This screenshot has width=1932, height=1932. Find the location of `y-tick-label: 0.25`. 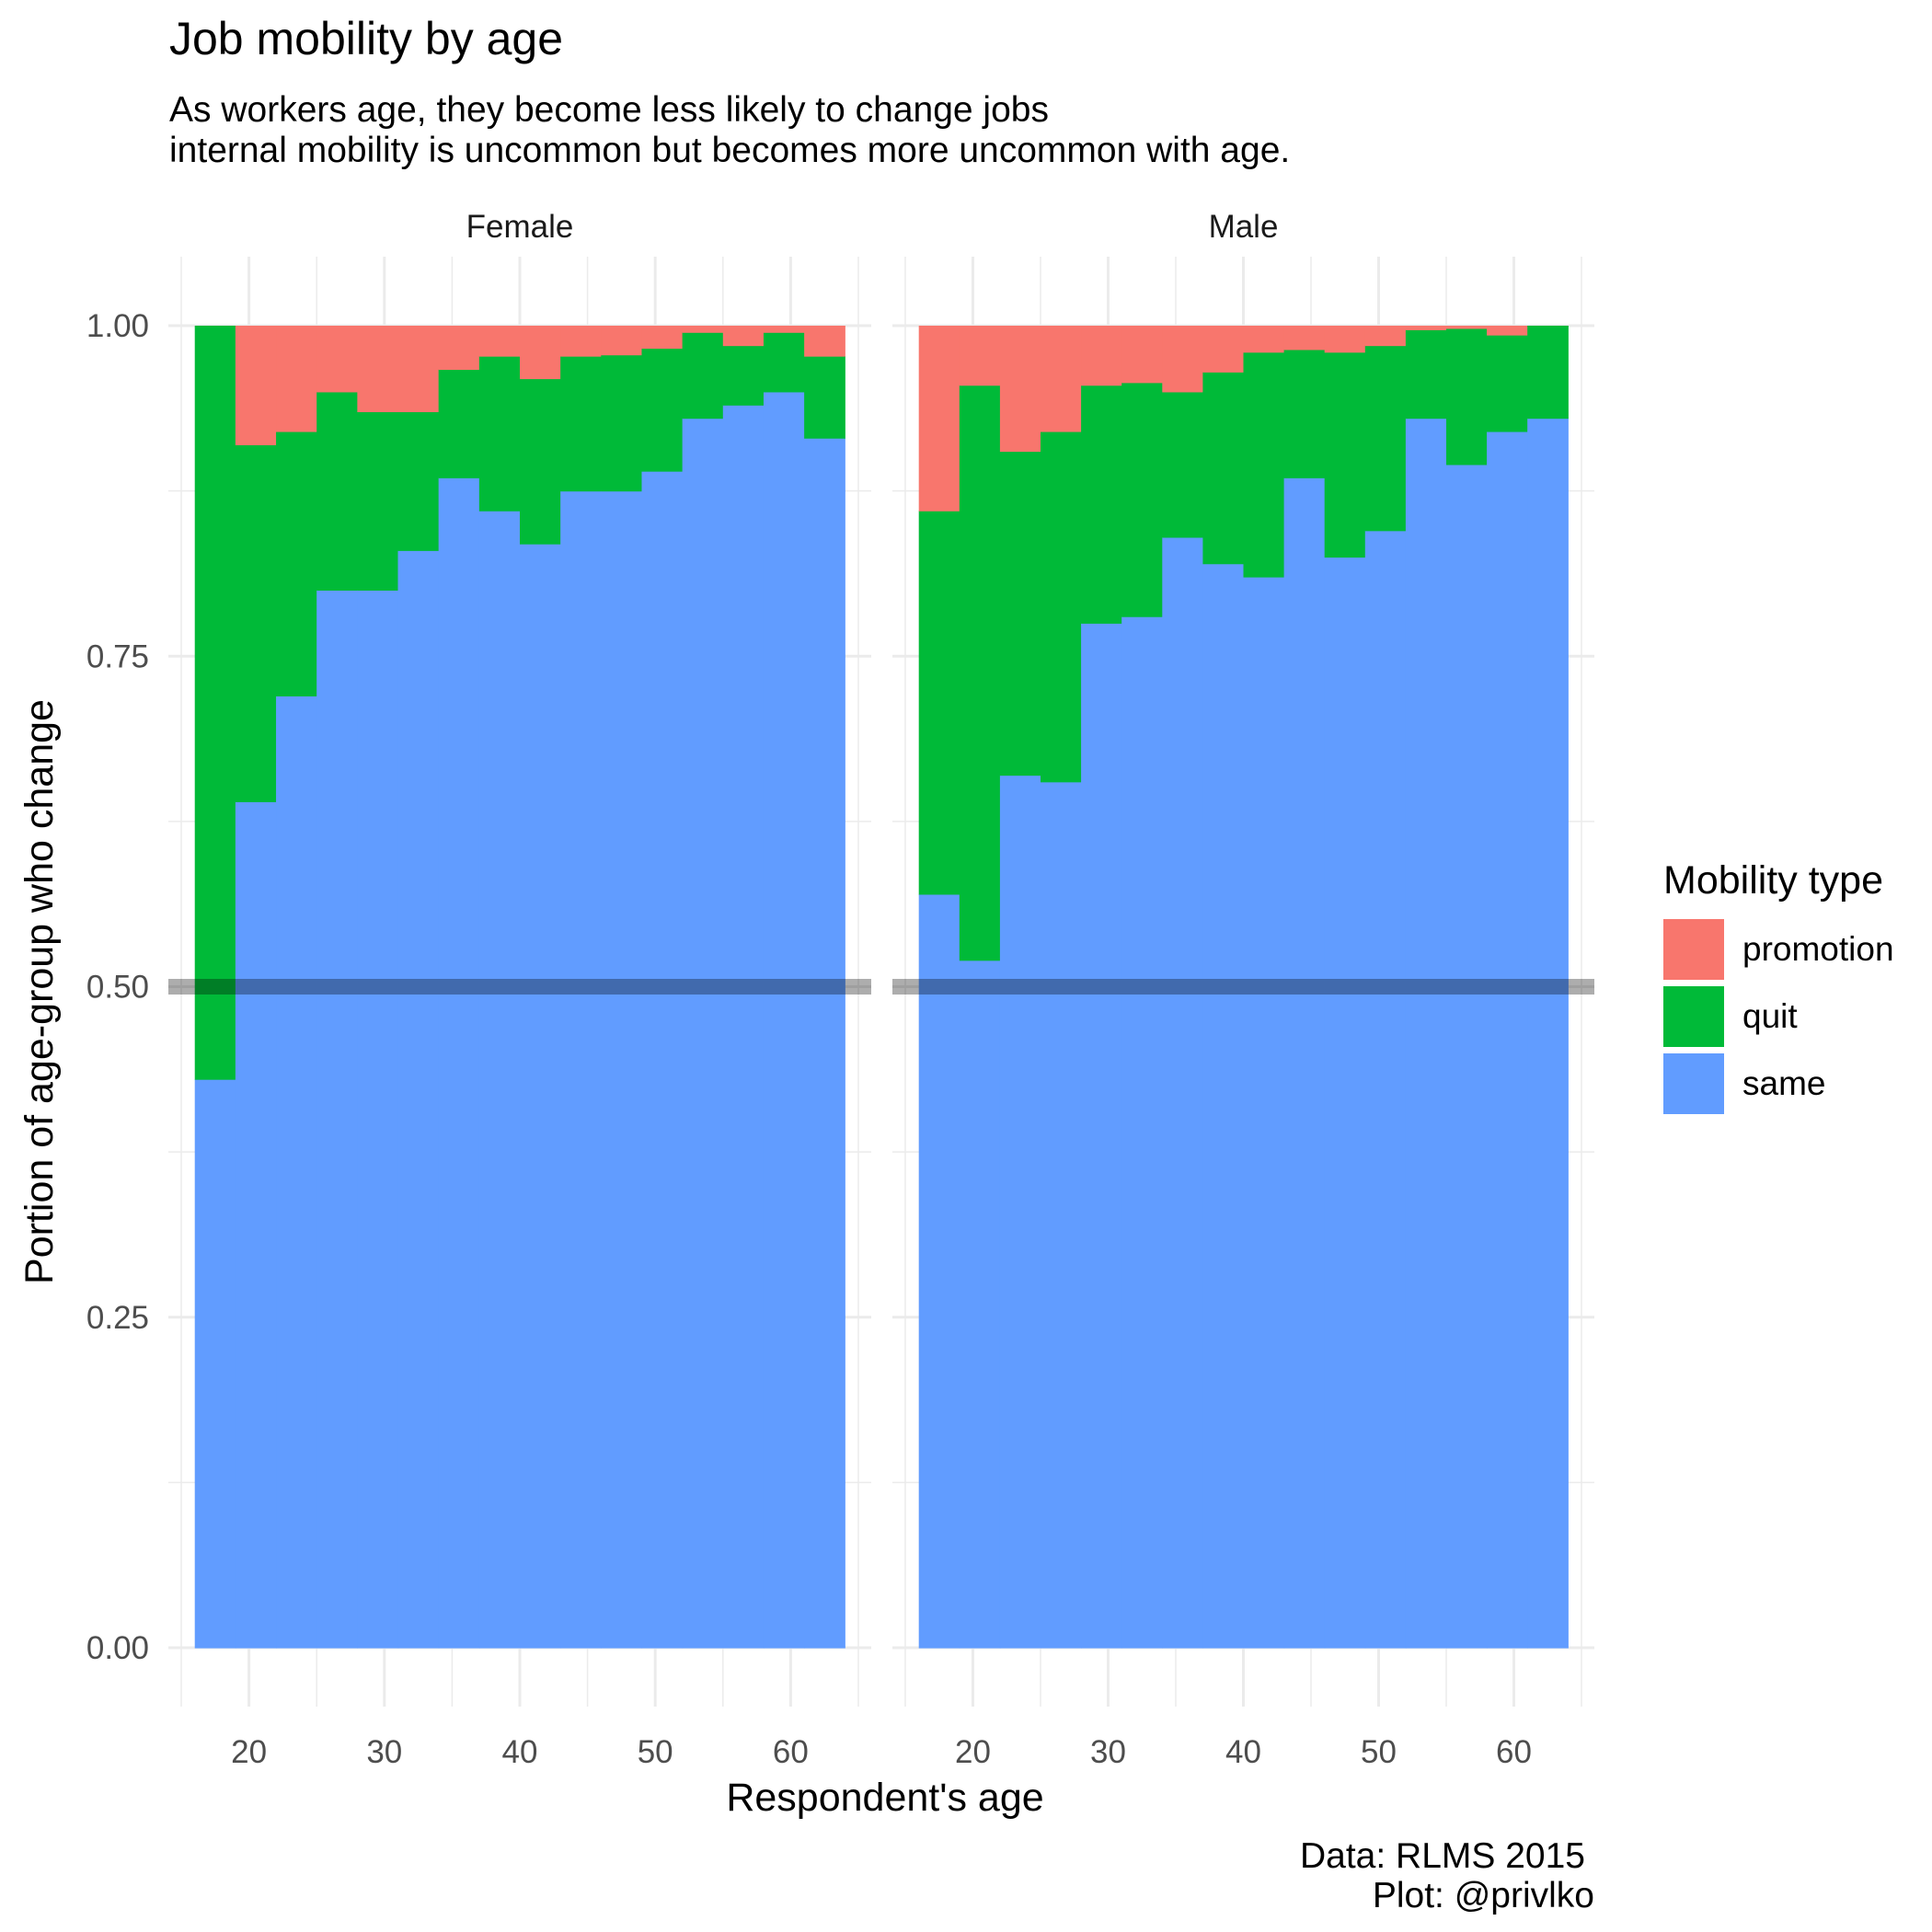

y-tick-label: 0.25 is located at coordinates (117, 1318).